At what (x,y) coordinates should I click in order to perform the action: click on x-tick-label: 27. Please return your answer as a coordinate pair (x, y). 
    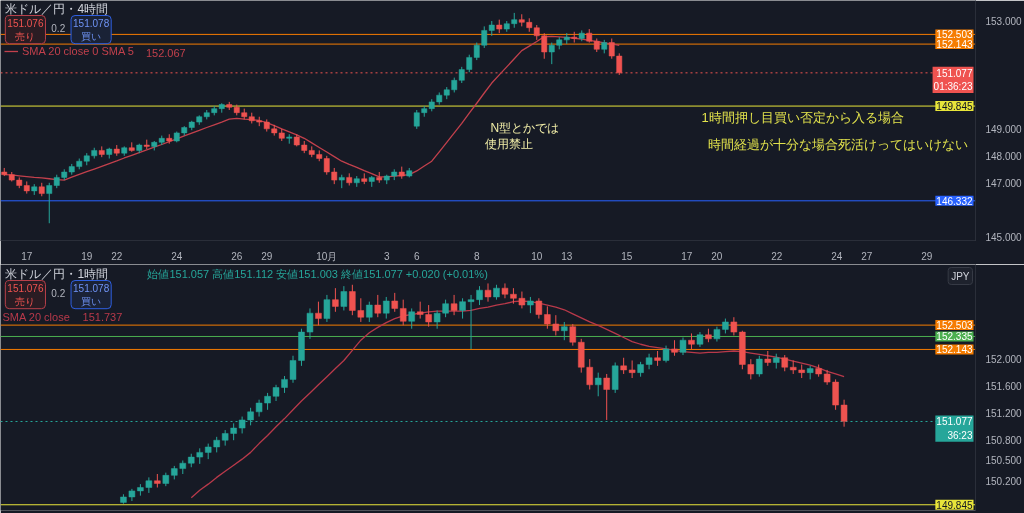
    Looking at the image, I should click on (867, 256).